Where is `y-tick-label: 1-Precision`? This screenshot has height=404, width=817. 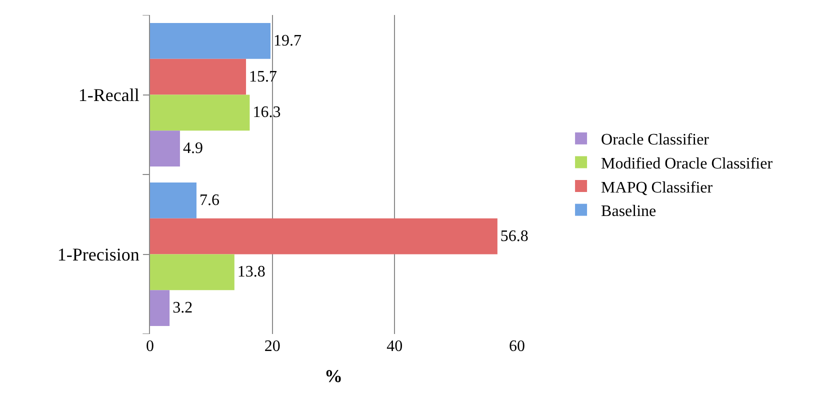
y-tick-label: 1-Precision is located at coordinates (98, 254).